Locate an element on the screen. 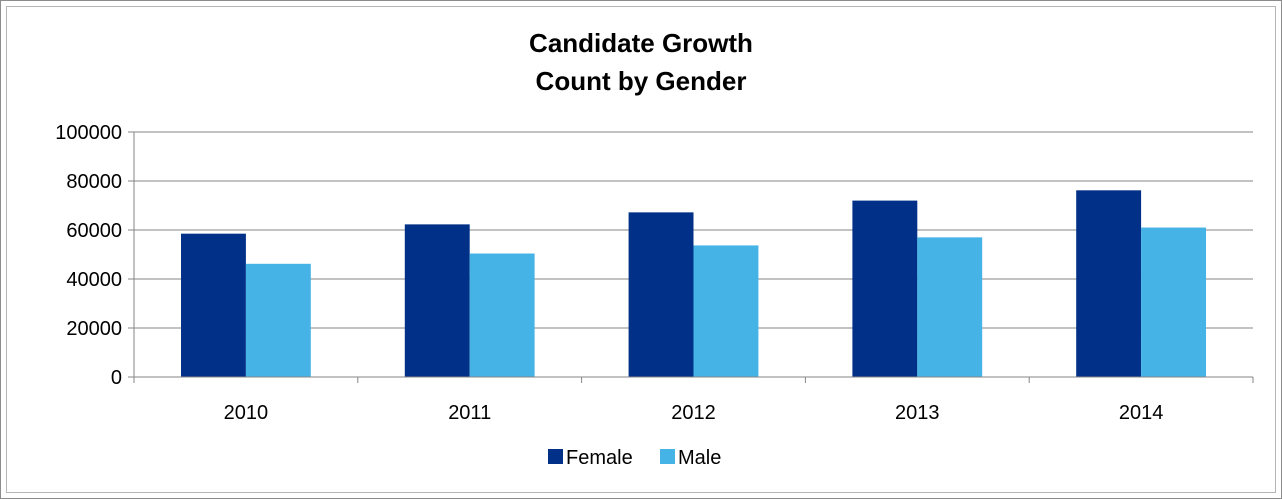 The width and height of the screenshot is (1282, 499). legend-label-female: Female is located at coordinates (599, 458).